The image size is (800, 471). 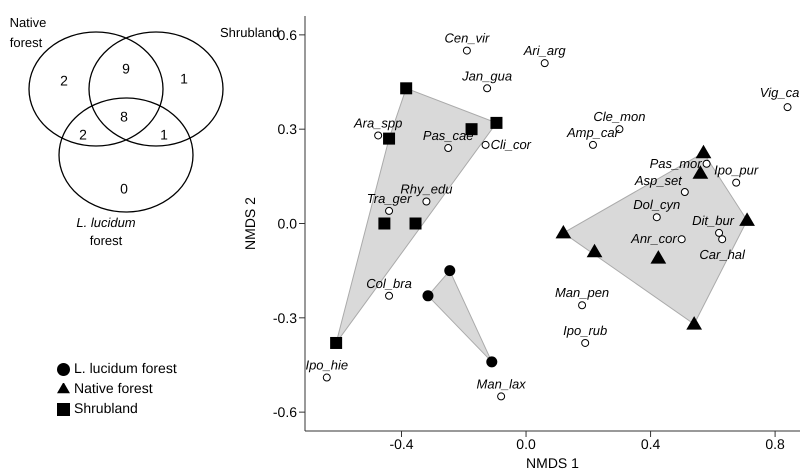 What do you see at coordinates (285, 318) in the screenshot?
I see `y-tick-label: -0.3` at bounding box center [285, 318].